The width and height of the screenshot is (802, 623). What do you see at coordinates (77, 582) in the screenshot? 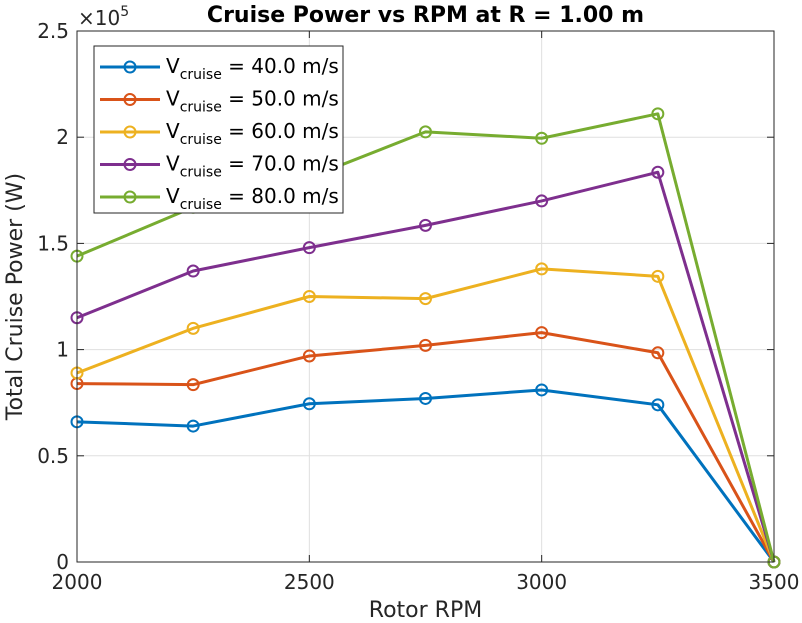
I see `x-tick-label: 2000` at bounding box center [77, 582].